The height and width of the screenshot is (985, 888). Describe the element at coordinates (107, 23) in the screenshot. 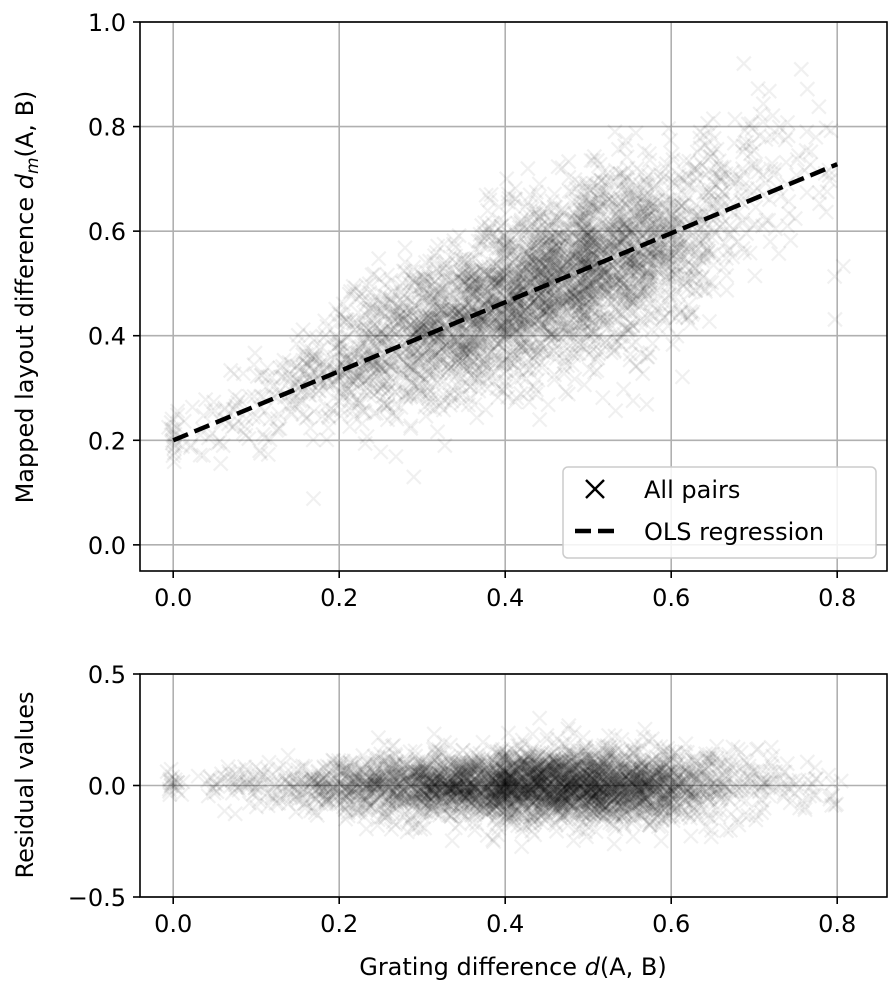

I see `y-tick-label: 1.0` at that location.